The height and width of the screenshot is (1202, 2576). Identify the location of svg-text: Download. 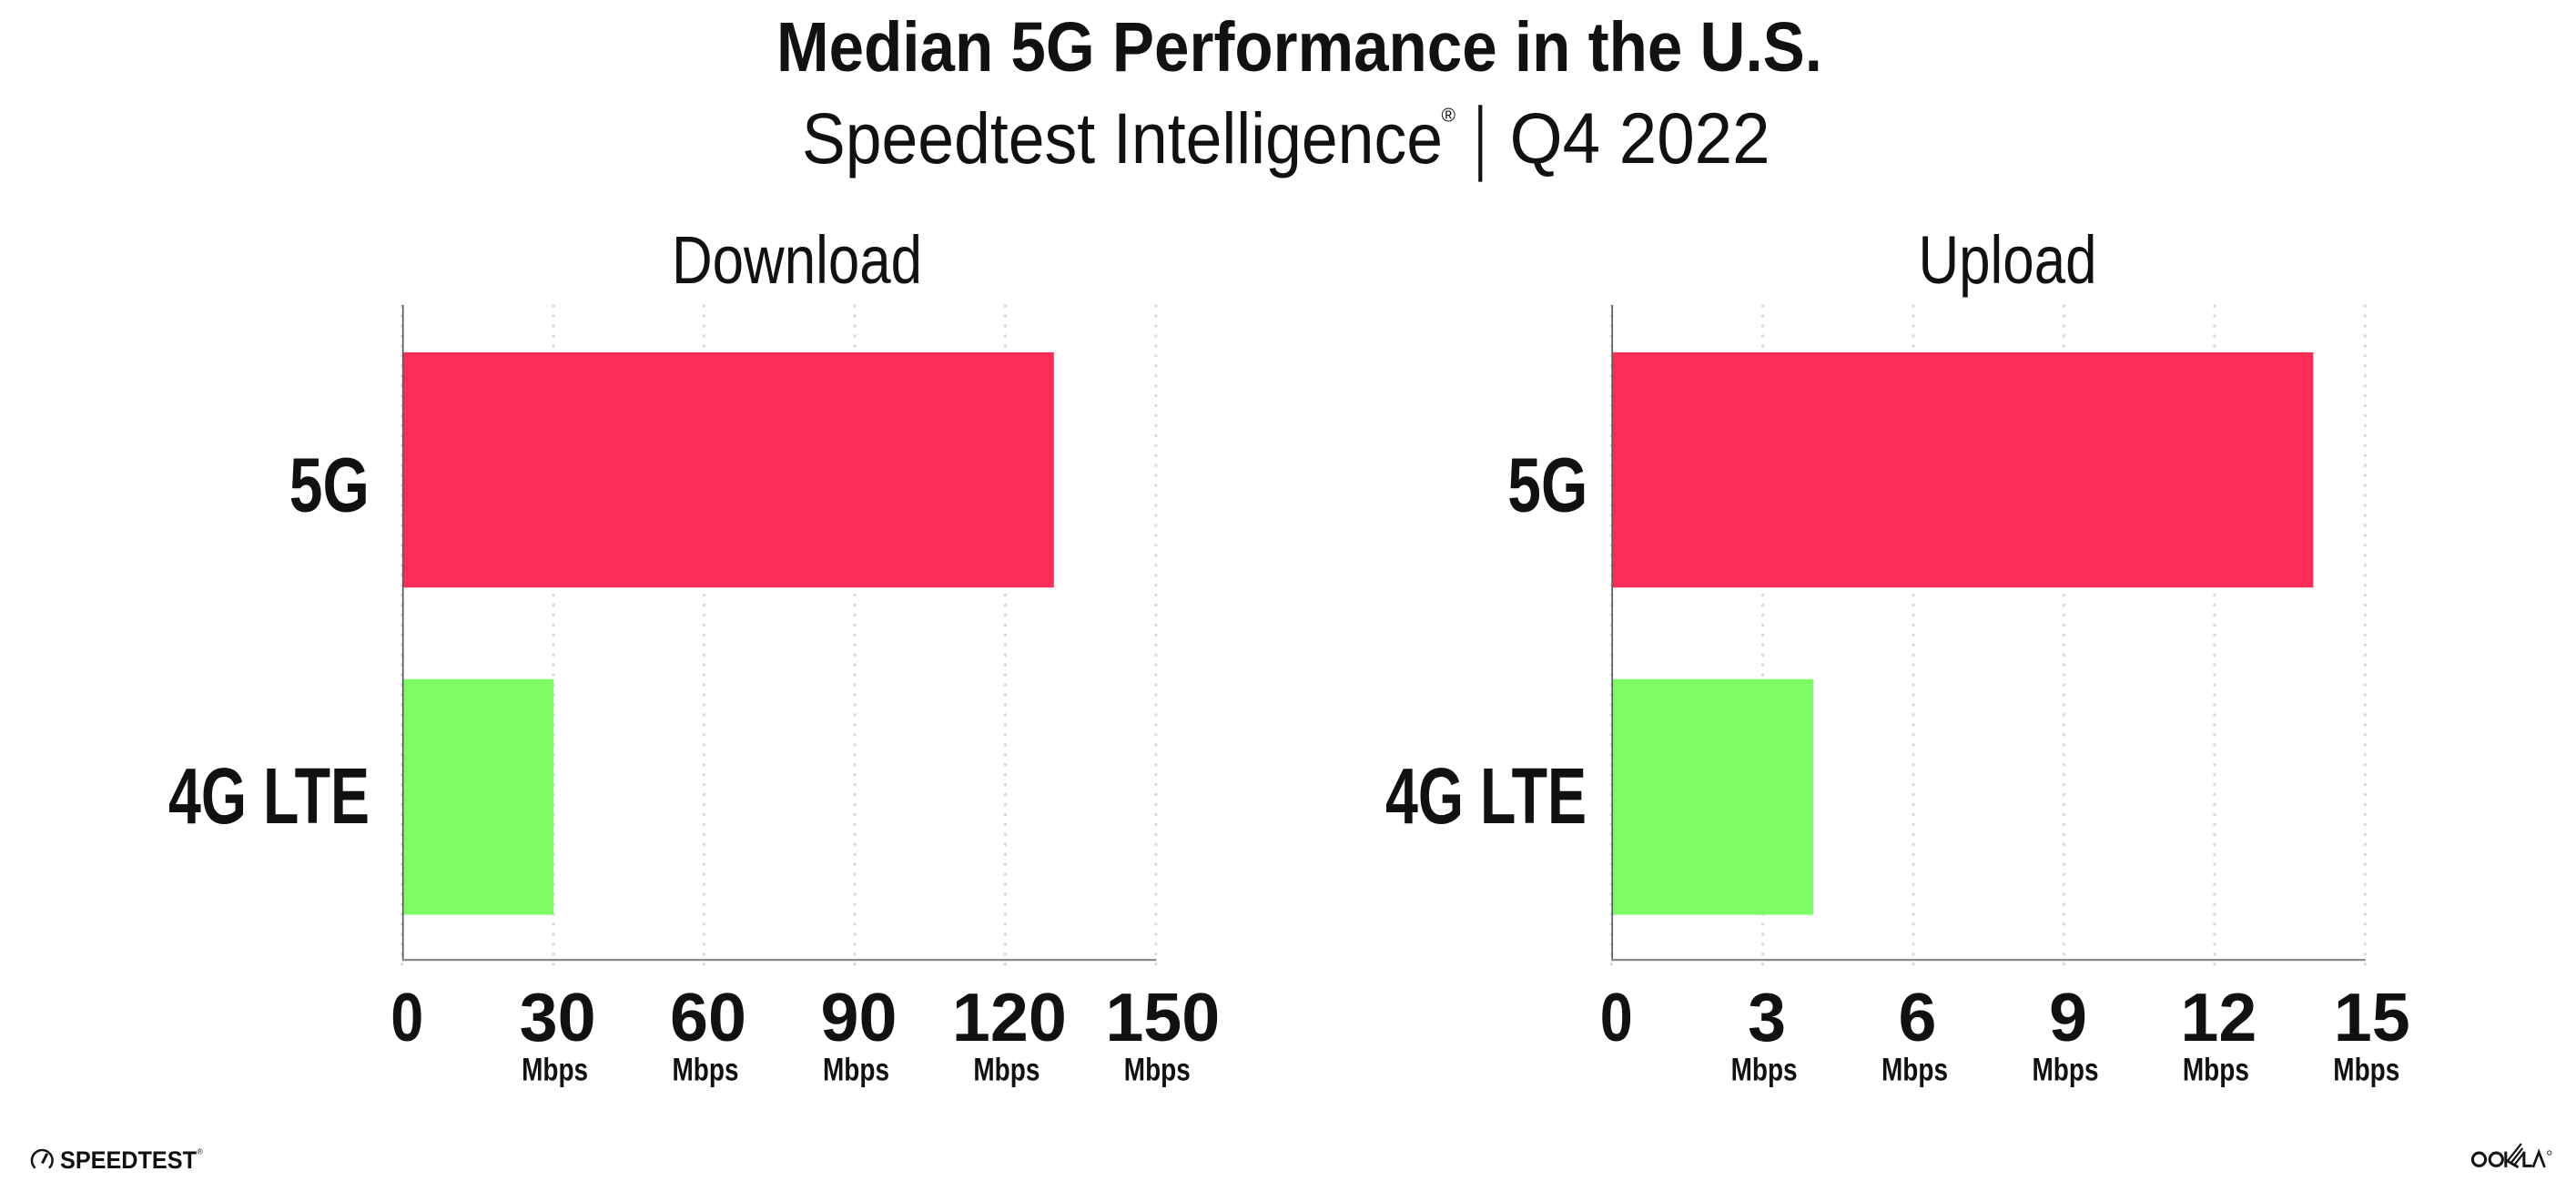
(797, 260).